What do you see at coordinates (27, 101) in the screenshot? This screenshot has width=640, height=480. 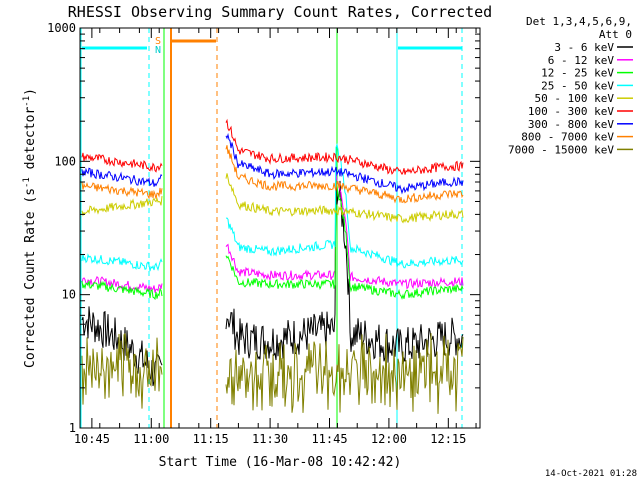 I see `y-axis-label-sup-2: -1` at bounding box center [27, 101].